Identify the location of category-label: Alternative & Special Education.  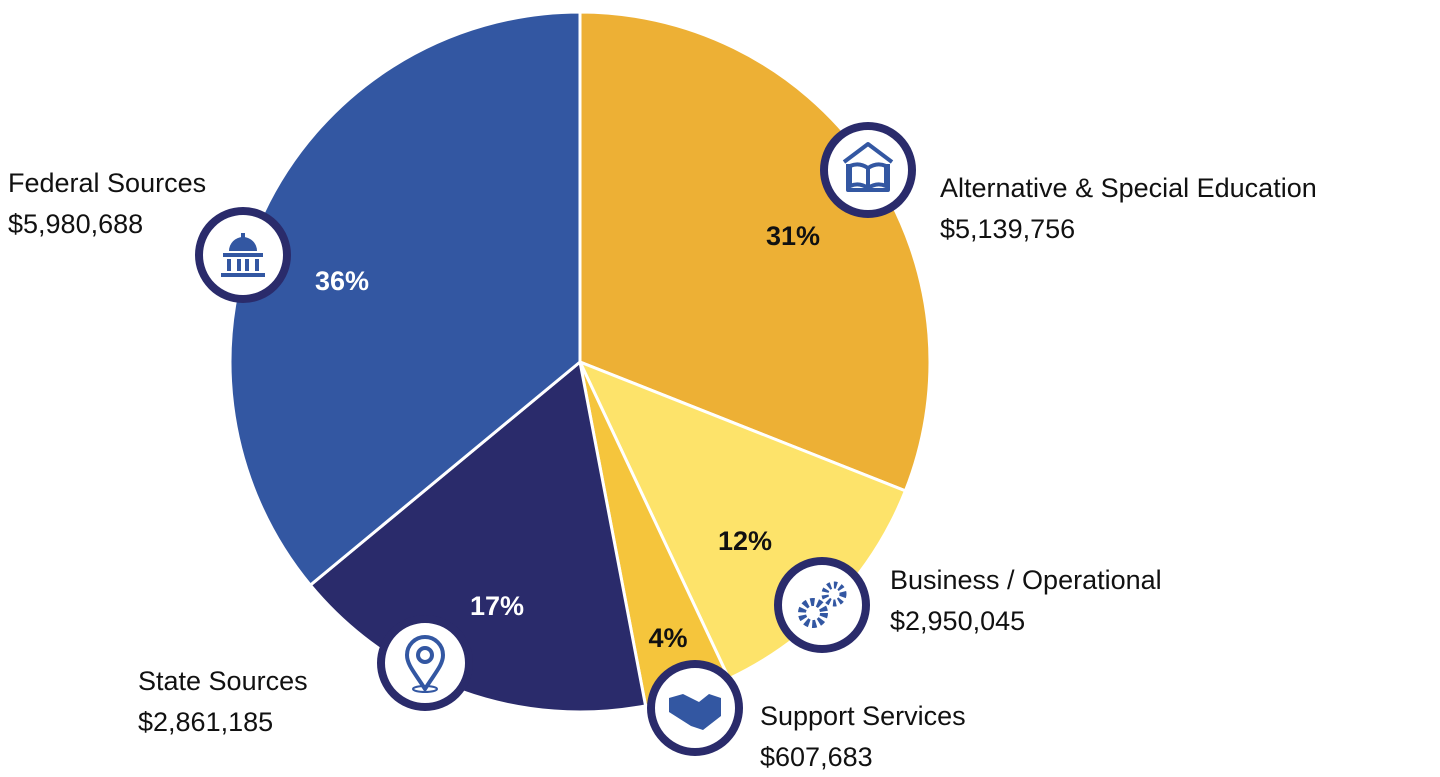
(1128, 188).